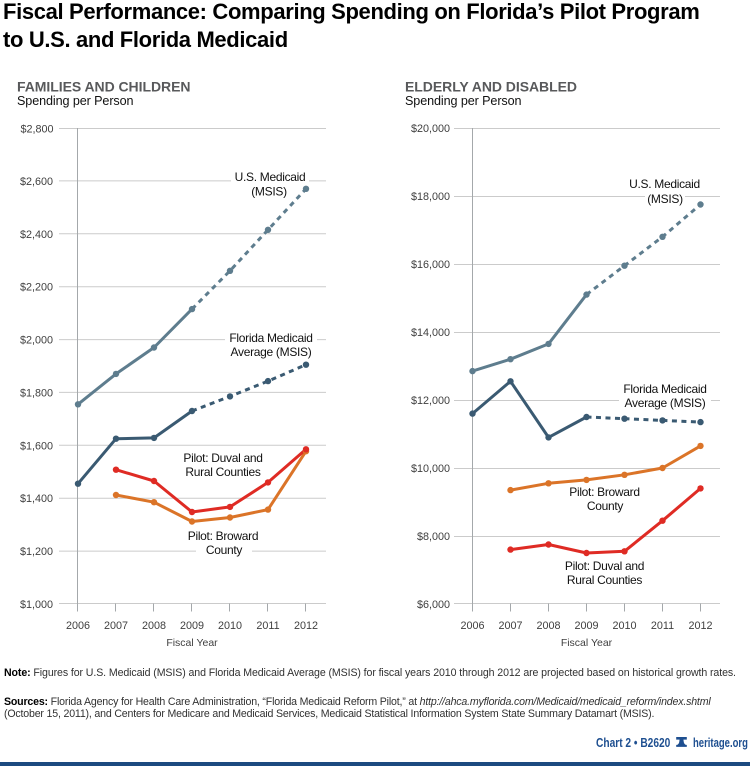 This screenshot has width=750, height=769. I want to click on svg-text: $1,200, so click(36, 552).